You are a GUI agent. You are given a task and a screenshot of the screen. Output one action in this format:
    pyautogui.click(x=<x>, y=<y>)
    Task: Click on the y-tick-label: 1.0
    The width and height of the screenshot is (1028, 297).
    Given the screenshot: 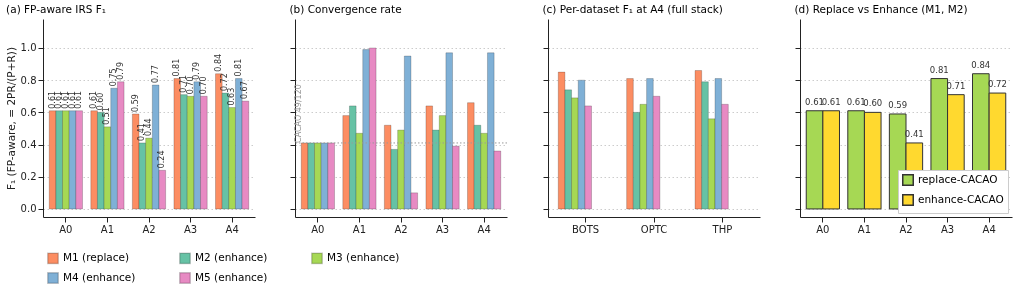 What is the action you would take?
    pyautogui.click(x=28, y=48)
    